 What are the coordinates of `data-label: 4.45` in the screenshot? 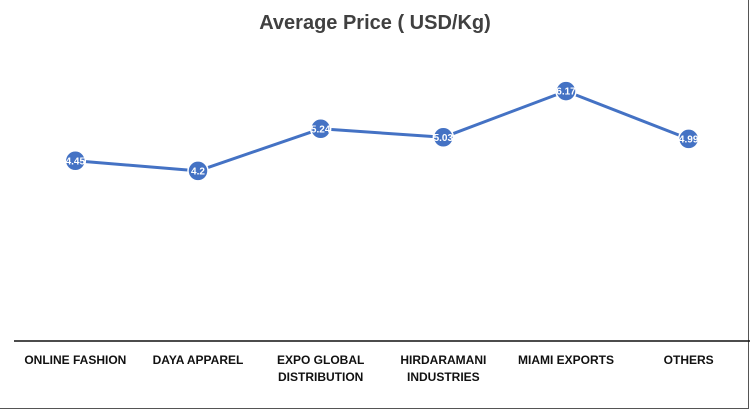 It's located at (76, 161).